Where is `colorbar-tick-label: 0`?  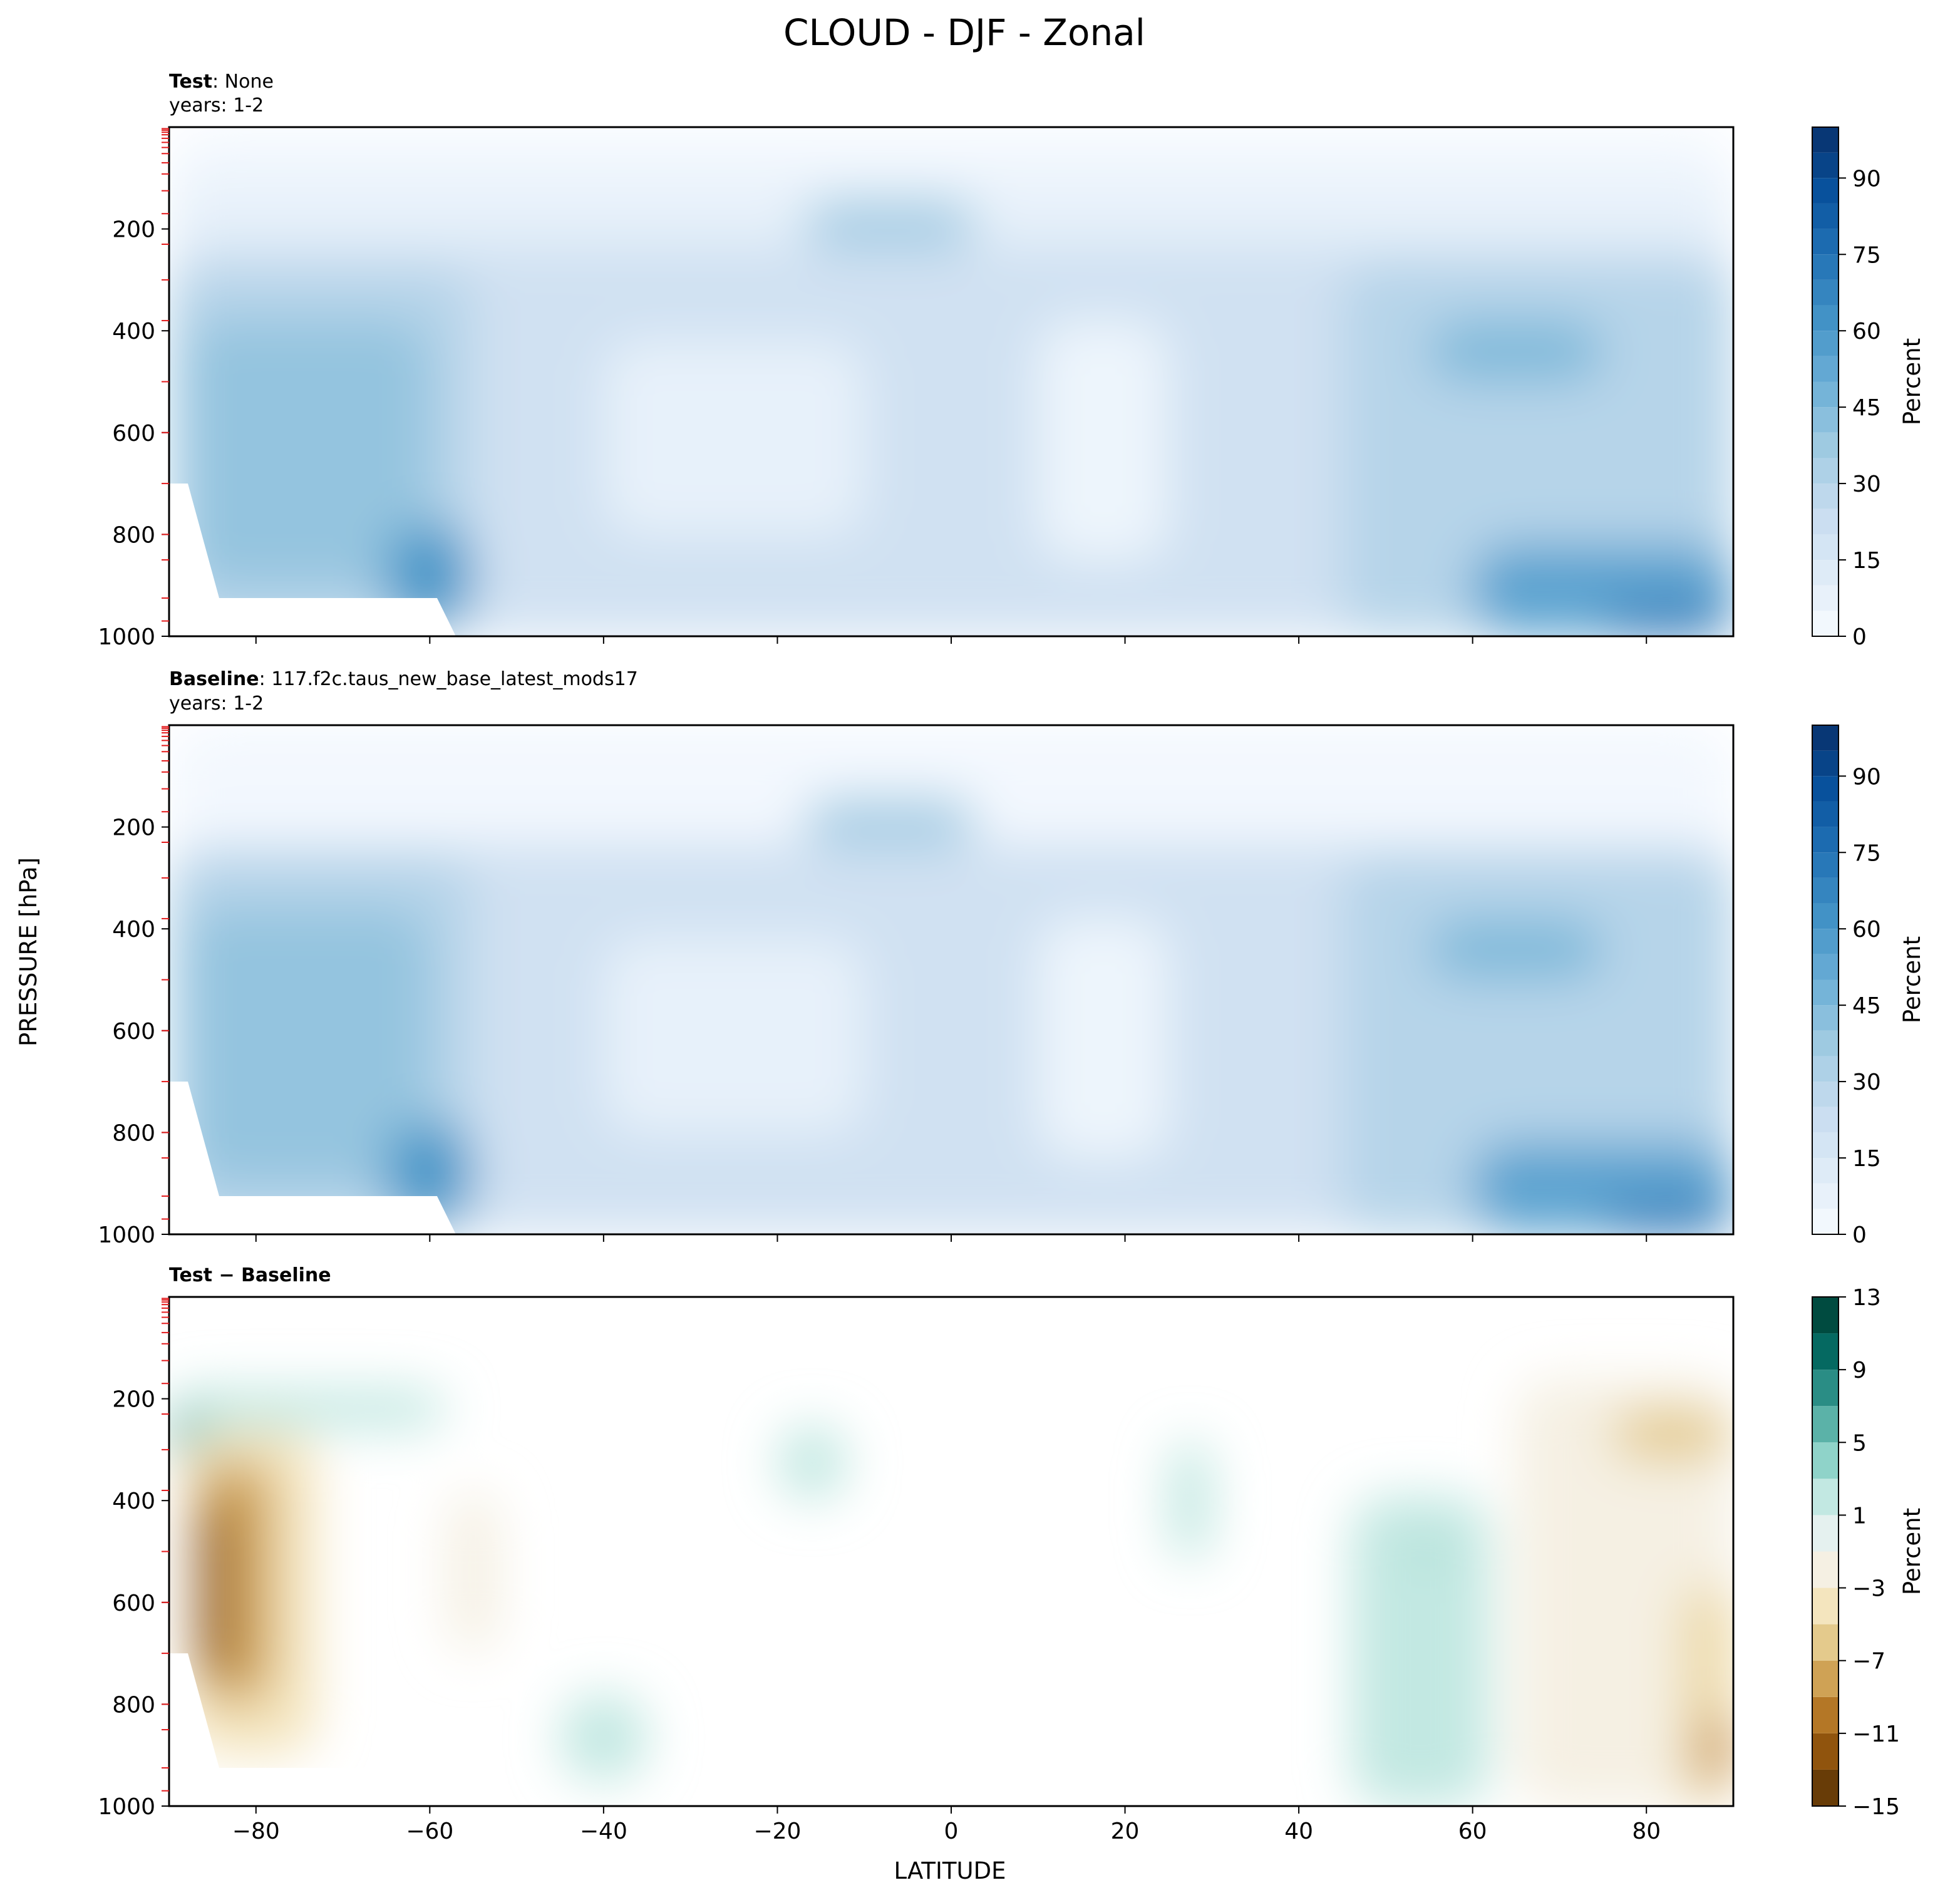 colorbar-tick-label: 0 is located at coordinates (1860, 637).